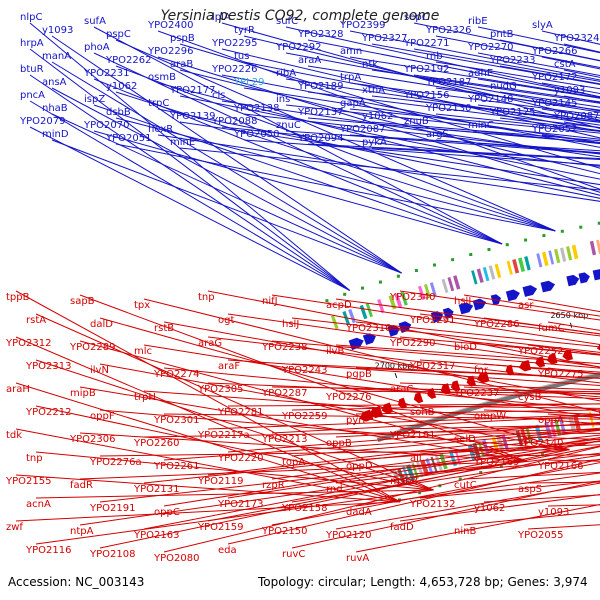  Describe the element at coordinates (465, 347) in the screenshot. I see `gene-label-reverse: bioD` at that location.